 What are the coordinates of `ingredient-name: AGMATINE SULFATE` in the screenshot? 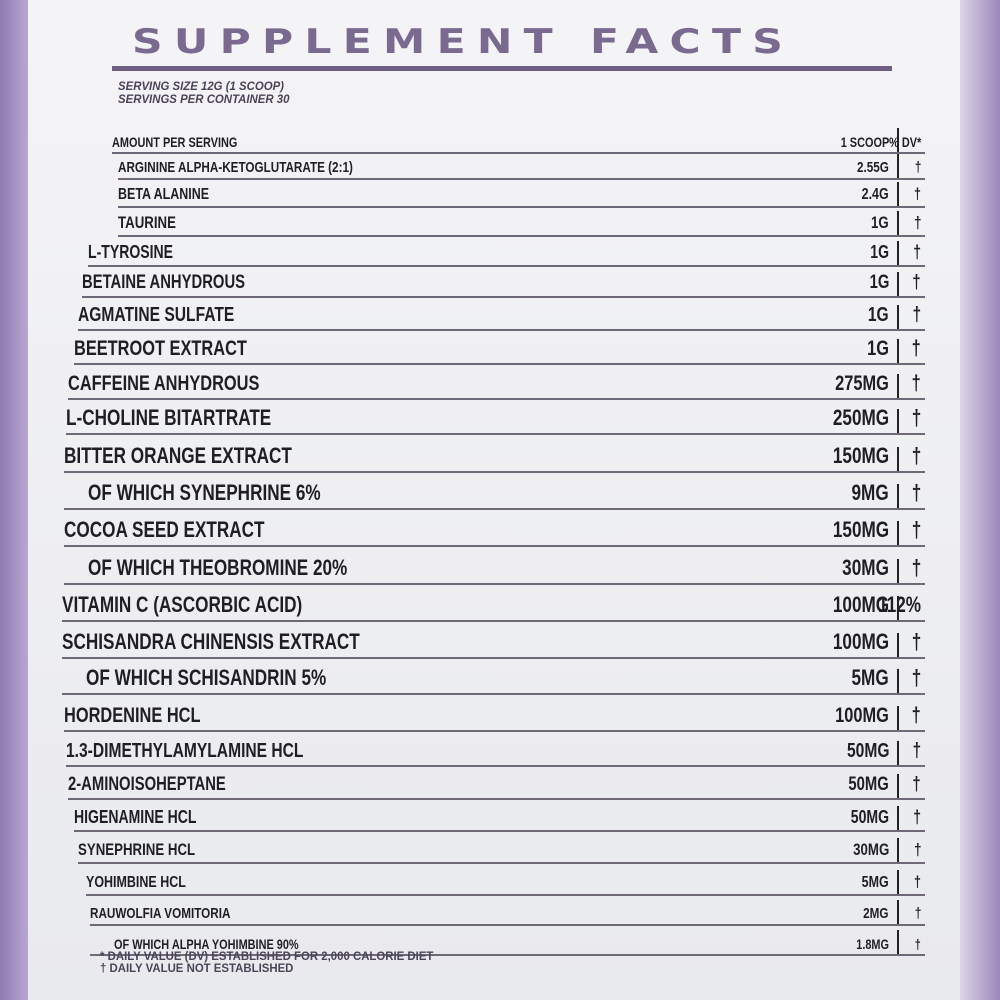 It's located at (156, 315).